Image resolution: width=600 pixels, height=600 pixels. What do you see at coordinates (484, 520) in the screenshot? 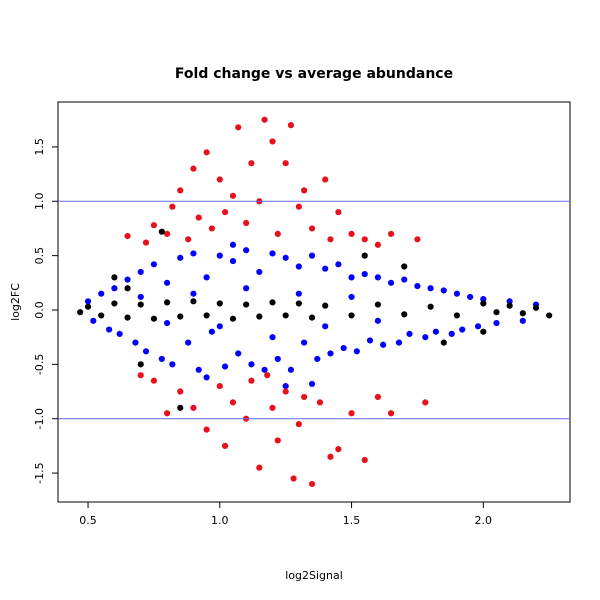
I see `x-tick-label: 2.0` at bounding box center [484, 520].